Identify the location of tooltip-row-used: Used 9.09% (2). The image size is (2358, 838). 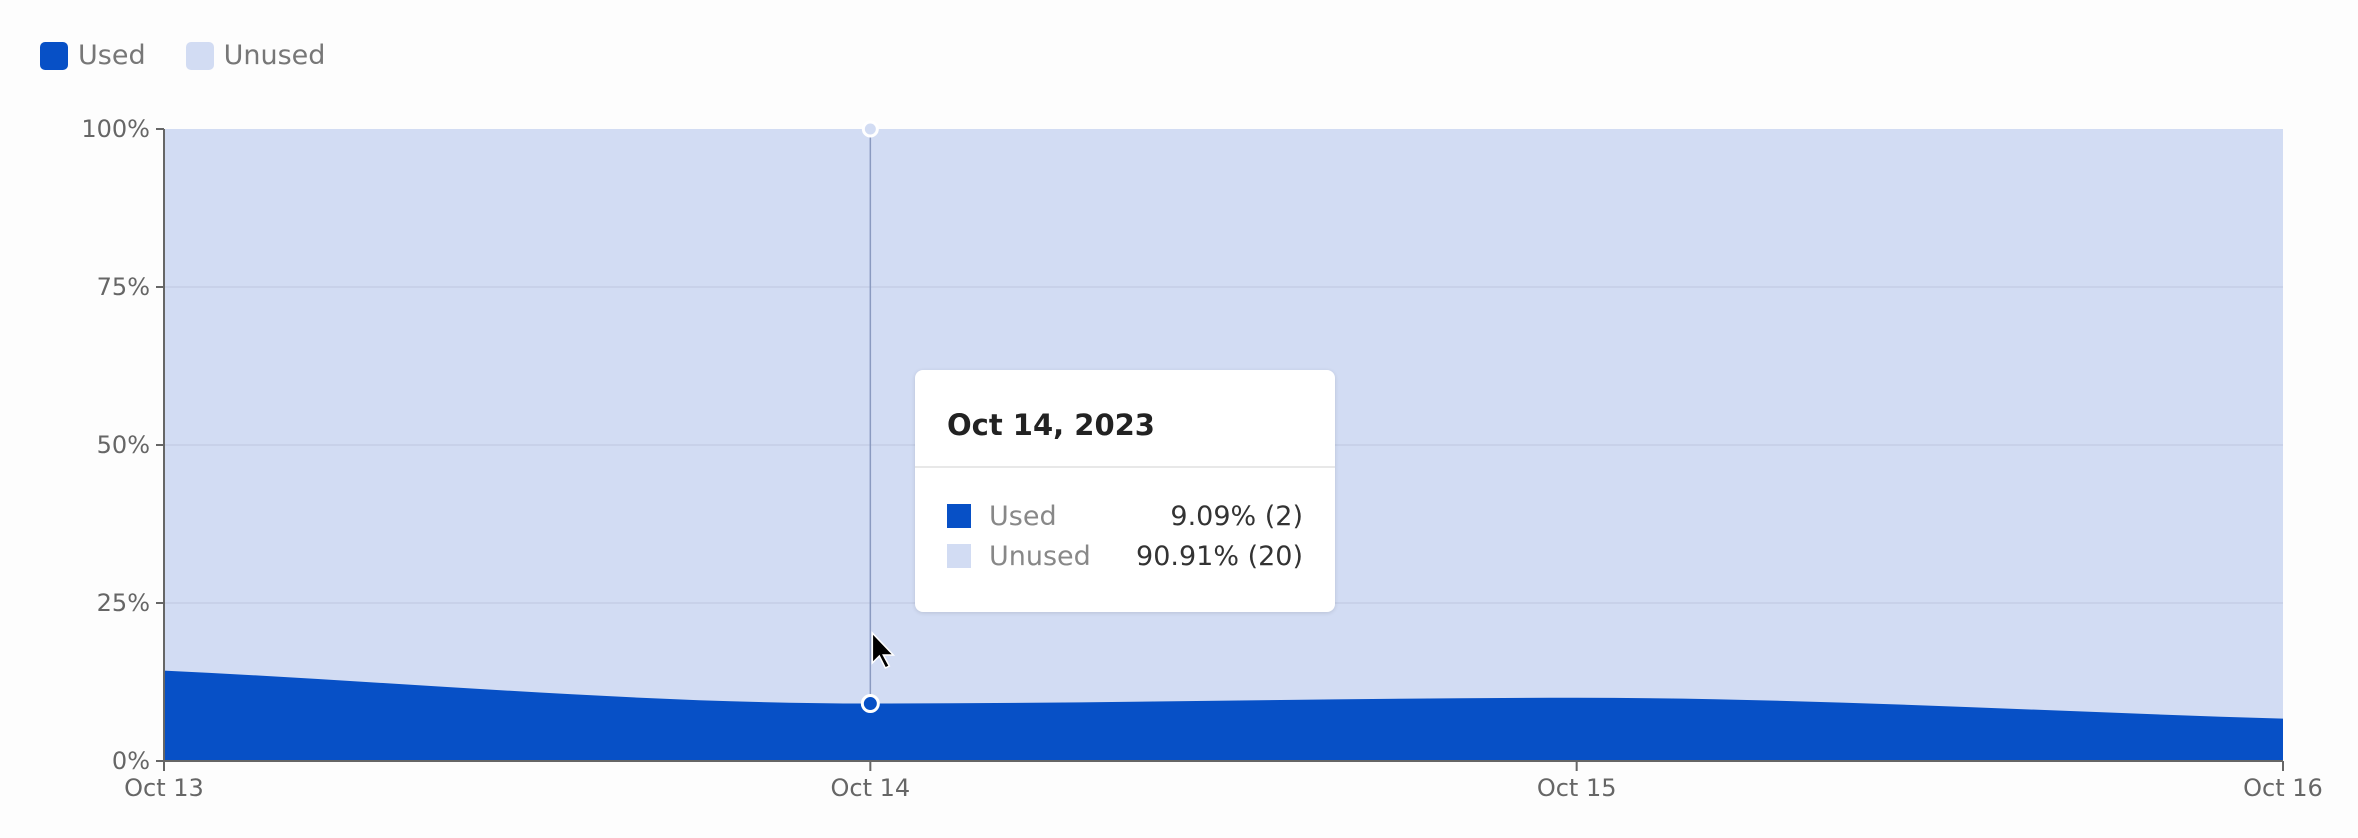
(1125, 516).